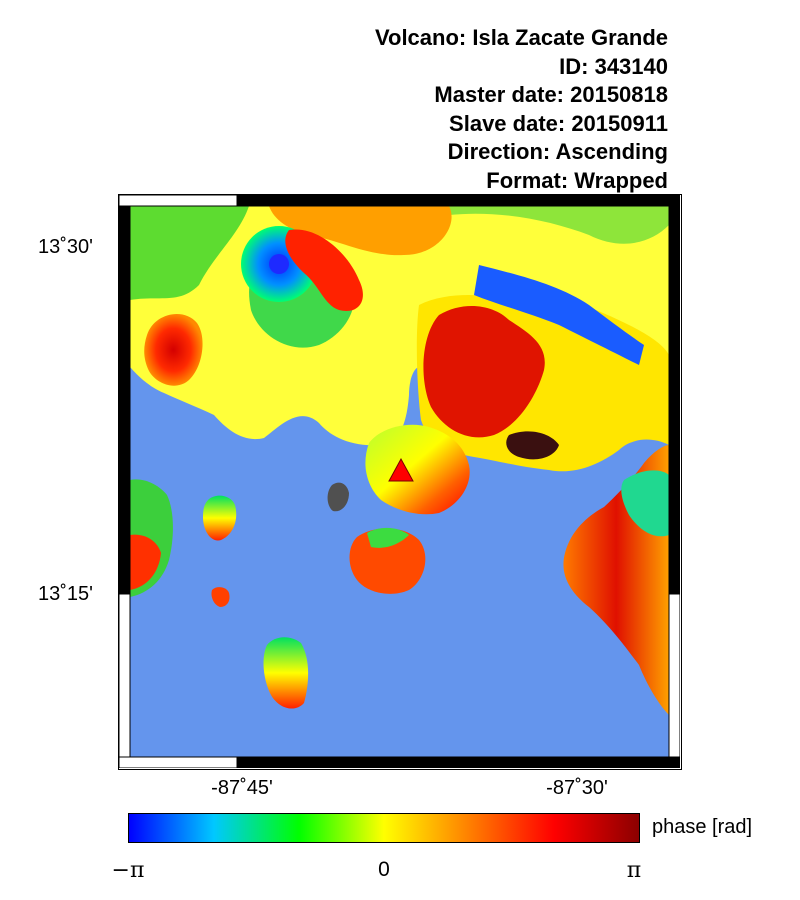 This screenshot has width=800, height=900. What do you see at coordinates (634, 870) in the screenshot?
I see `colorbar-tick-max: π` at bounding box center [634, 870].